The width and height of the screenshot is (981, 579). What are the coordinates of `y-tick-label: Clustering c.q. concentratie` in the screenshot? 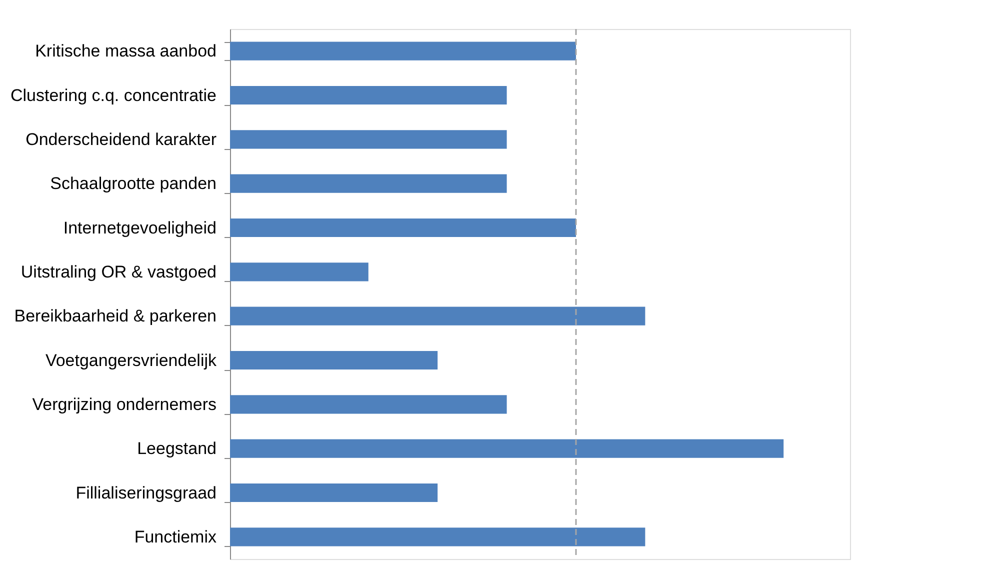 It's located at (113, 95).